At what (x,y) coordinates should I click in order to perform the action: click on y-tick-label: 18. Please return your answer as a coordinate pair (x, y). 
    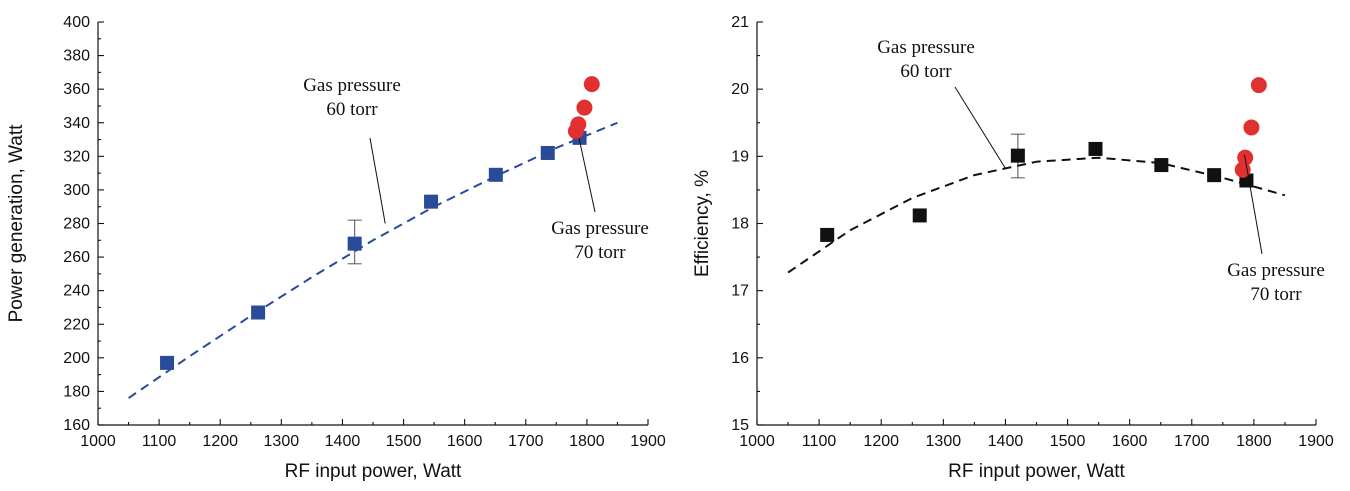
    Looking at the image, I should click on (740, 224).